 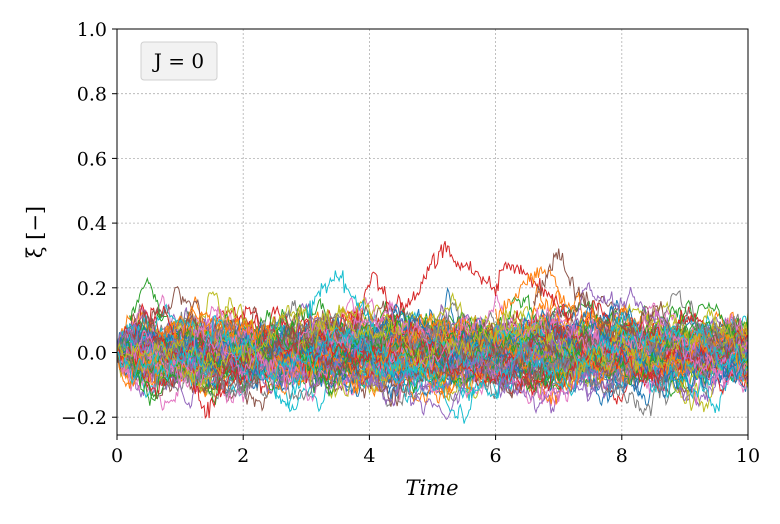 What do you see at coordinates (35, 232) in the screenshot?
I see `y-axis-label: ξ [−]` at bounding box center [35, 232].